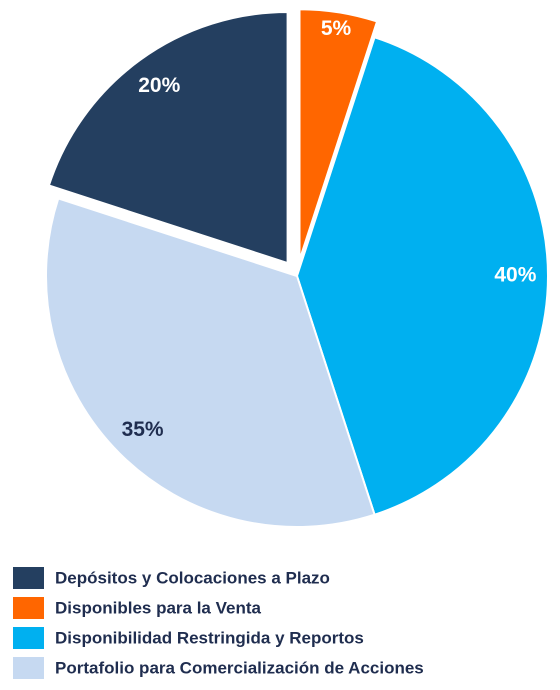  What do you see at coordinates (209, 637) in the screenshot?
I see `legend-label: Disponibilidad Restringida y Reportos` at bounding box center [209, 637].